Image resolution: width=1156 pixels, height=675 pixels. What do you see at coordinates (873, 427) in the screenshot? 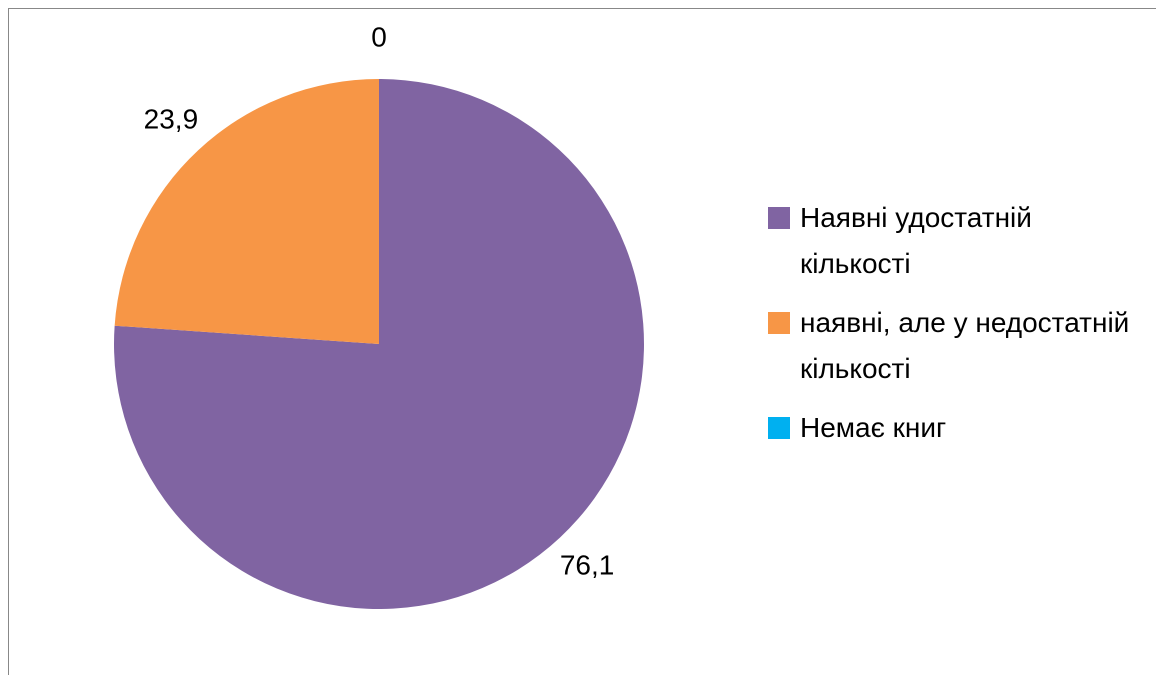
I see `legend-label: Немає книг` at bounding box center [873, 427].